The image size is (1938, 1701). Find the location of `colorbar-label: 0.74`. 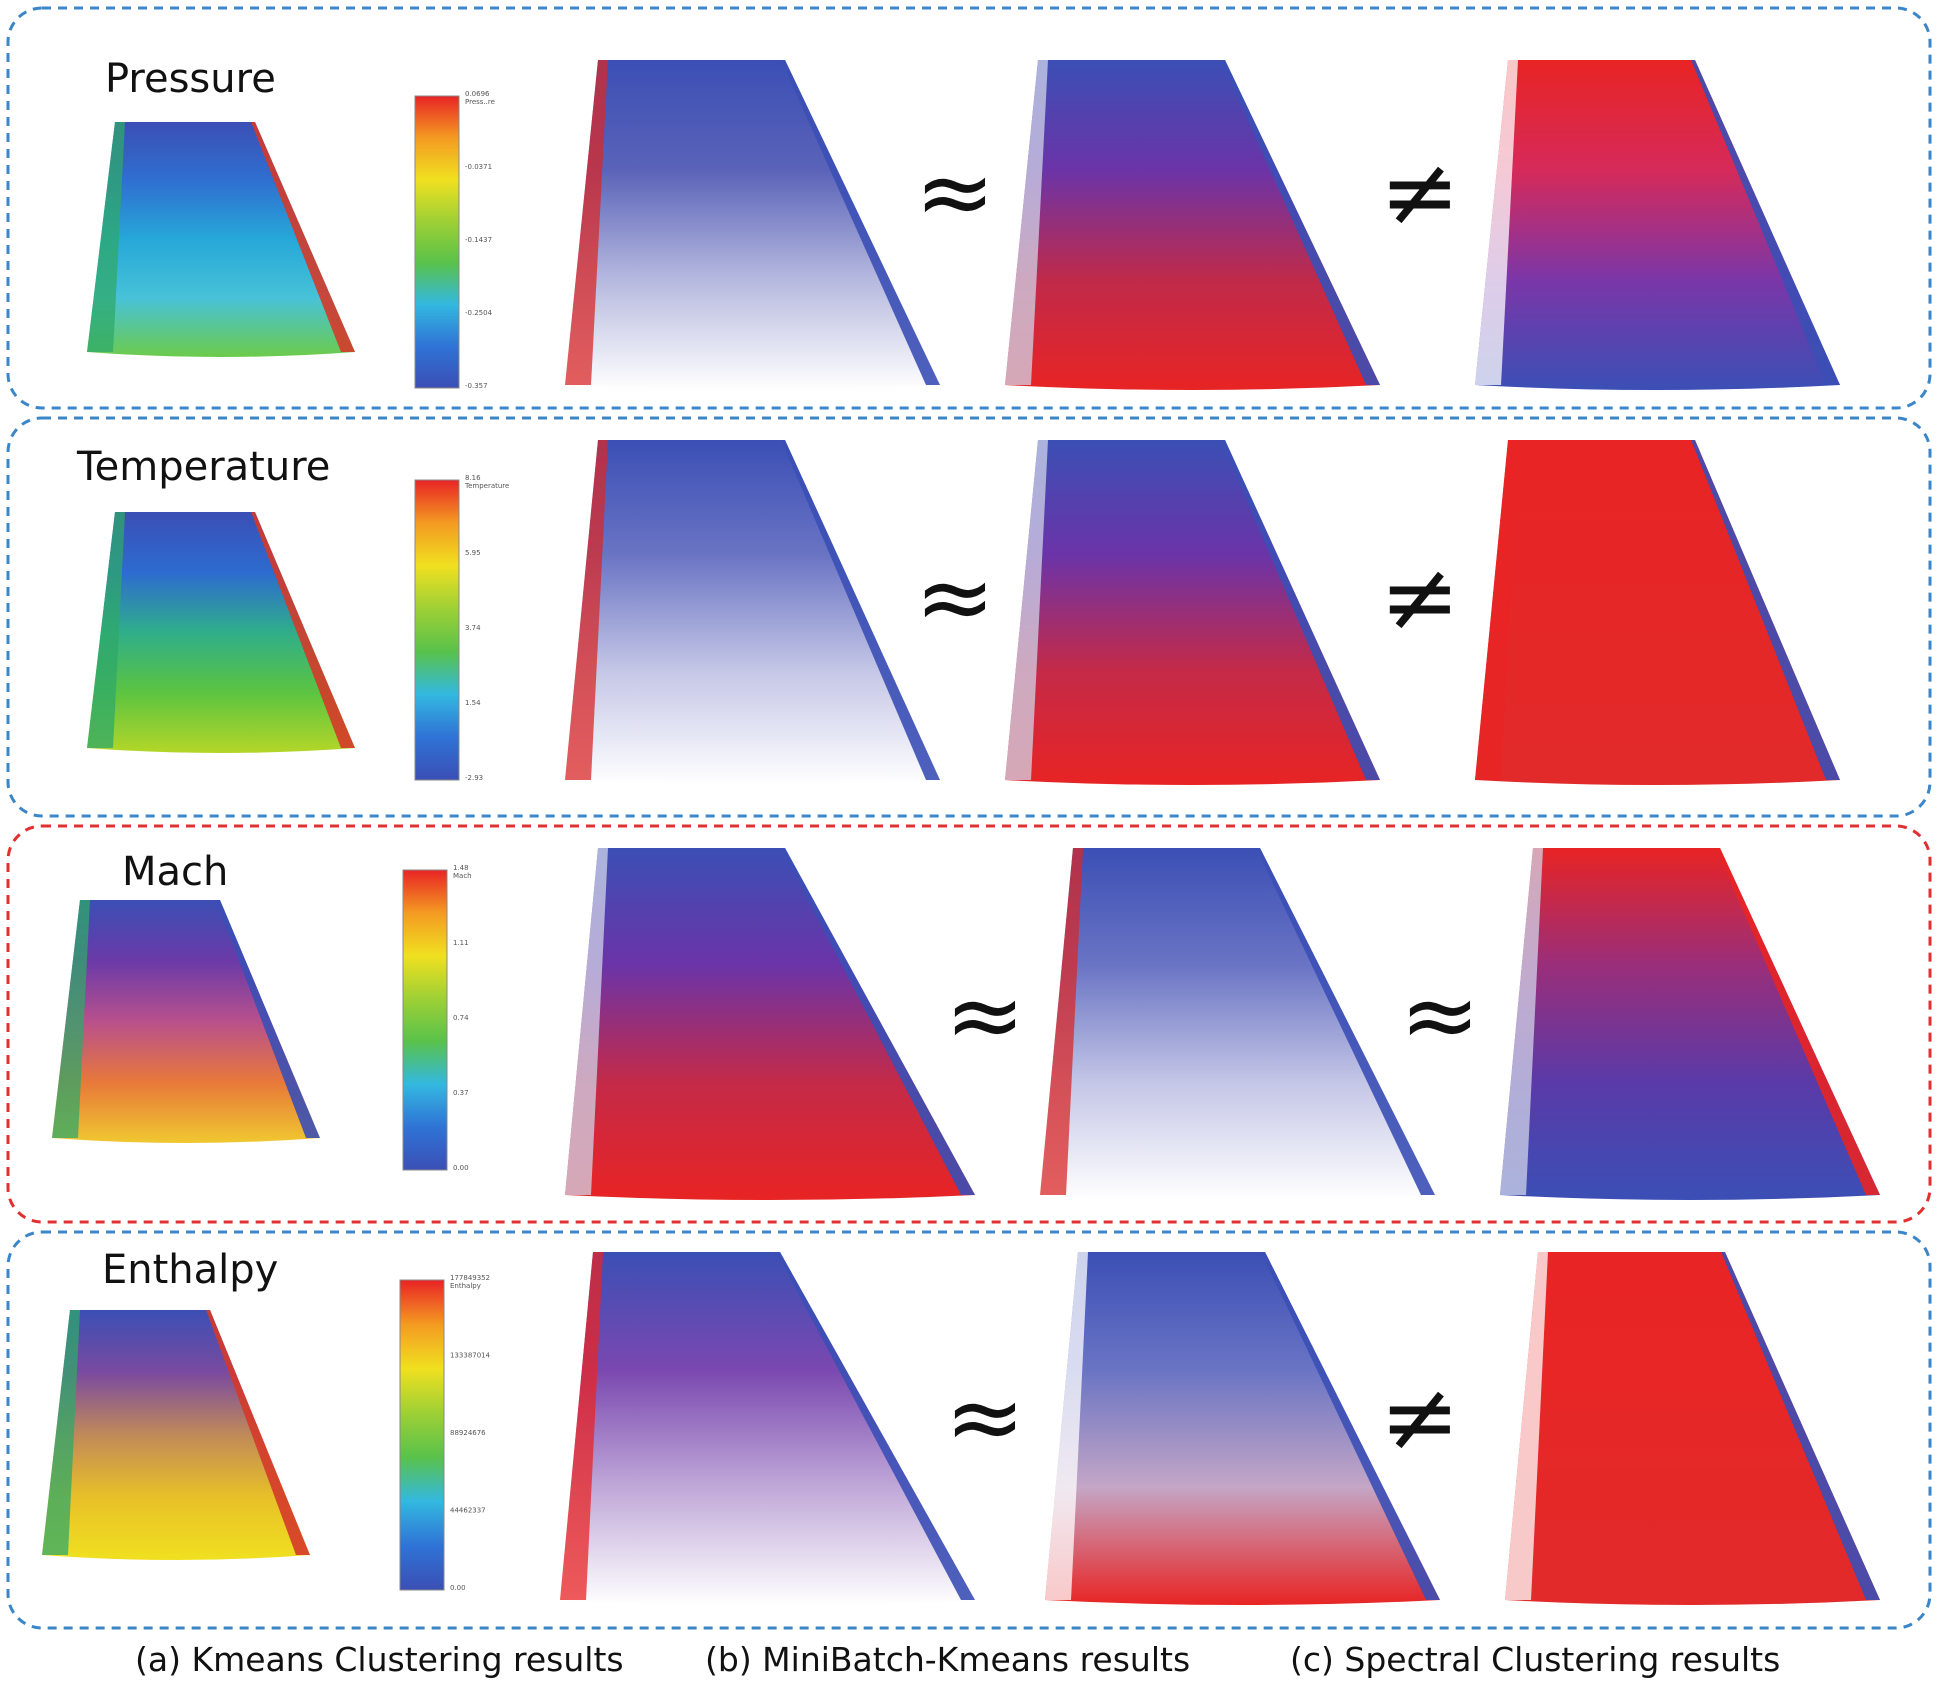

colorbar-label: 0.74 is located at coordinates (461, 1018).